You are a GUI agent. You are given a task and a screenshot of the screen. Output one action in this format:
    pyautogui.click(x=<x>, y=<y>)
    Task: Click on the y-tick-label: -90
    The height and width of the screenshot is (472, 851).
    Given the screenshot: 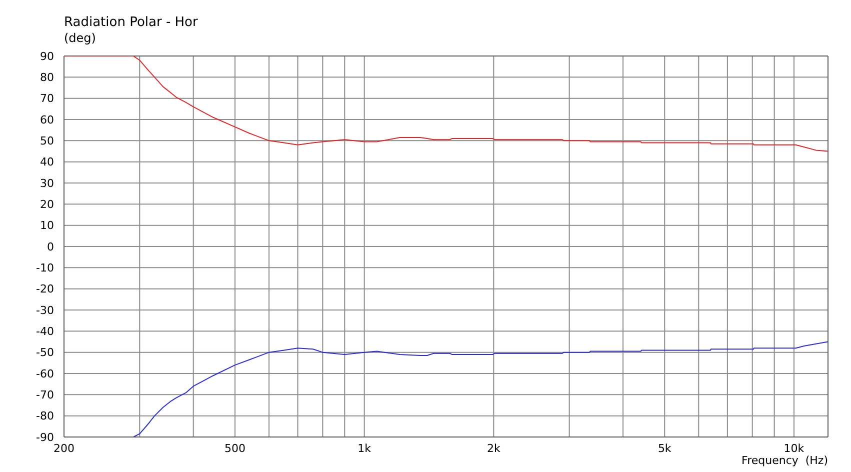 What is the action you would take?
    pyautogui.click(x=45, y=437)
    